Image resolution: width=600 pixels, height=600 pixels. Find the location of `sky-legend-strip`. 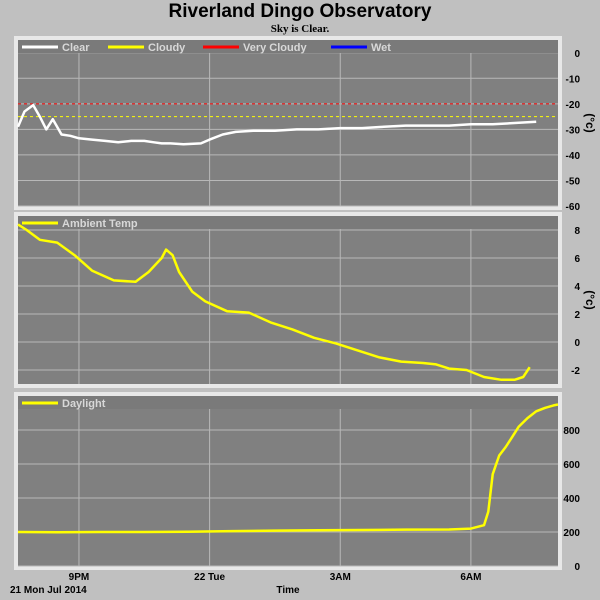

sky-legend-strip is located at coordinates (288, 46).